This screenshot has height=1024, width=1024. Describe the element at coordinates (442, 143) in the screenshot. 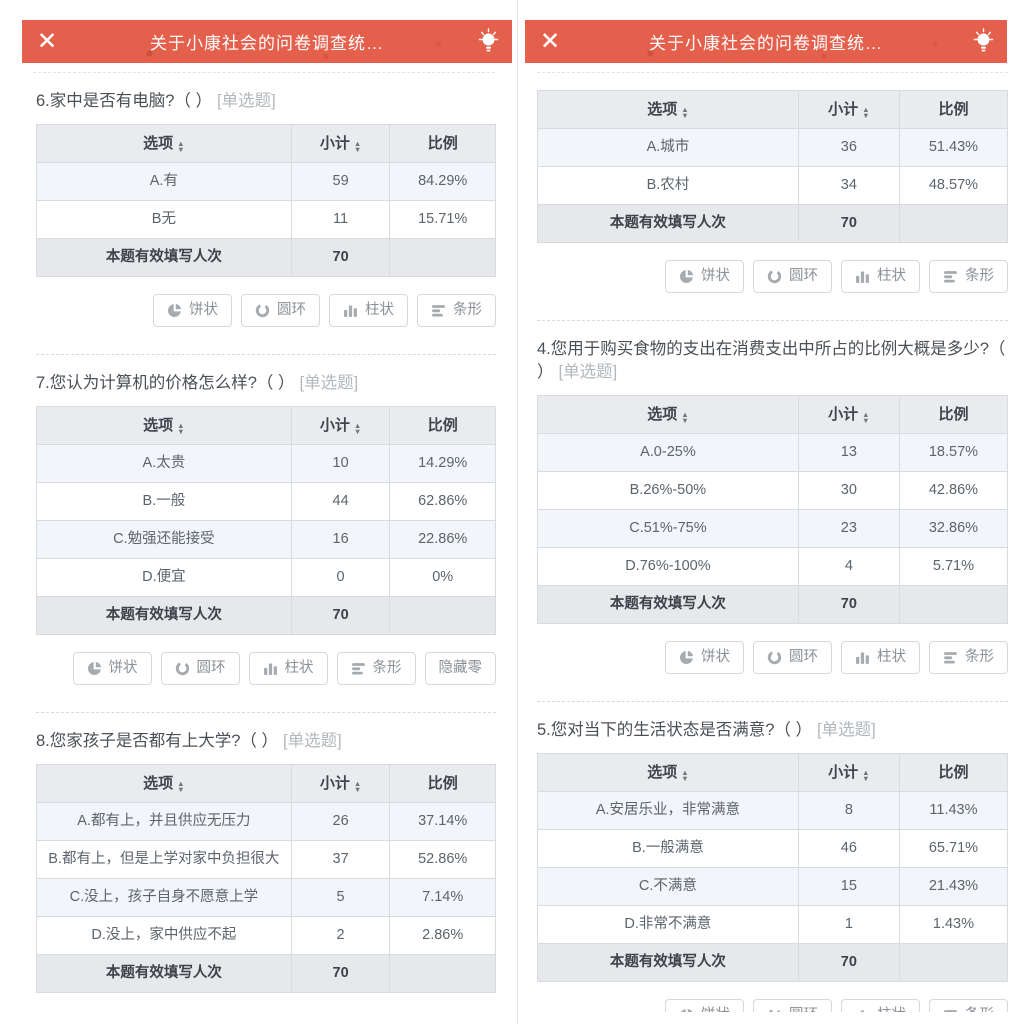

I see `column-header-ratio: 比例` at that location.